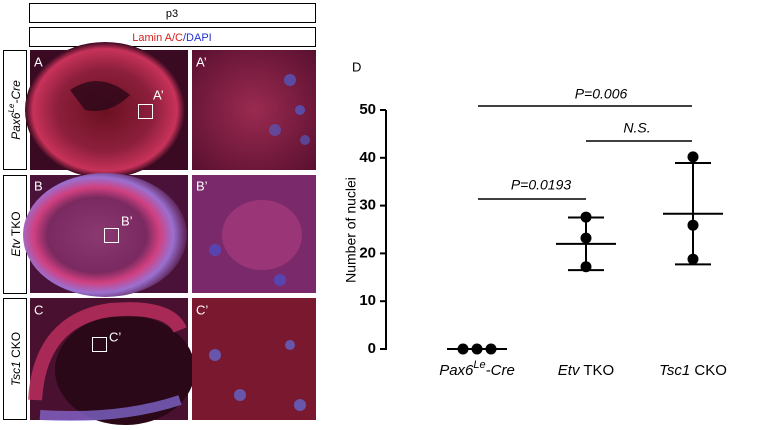 The image size is (769, 430). Describe the element at coordinates (157, 38) in the screenshot. I see `stain-red: Lamin A/C` at that location.